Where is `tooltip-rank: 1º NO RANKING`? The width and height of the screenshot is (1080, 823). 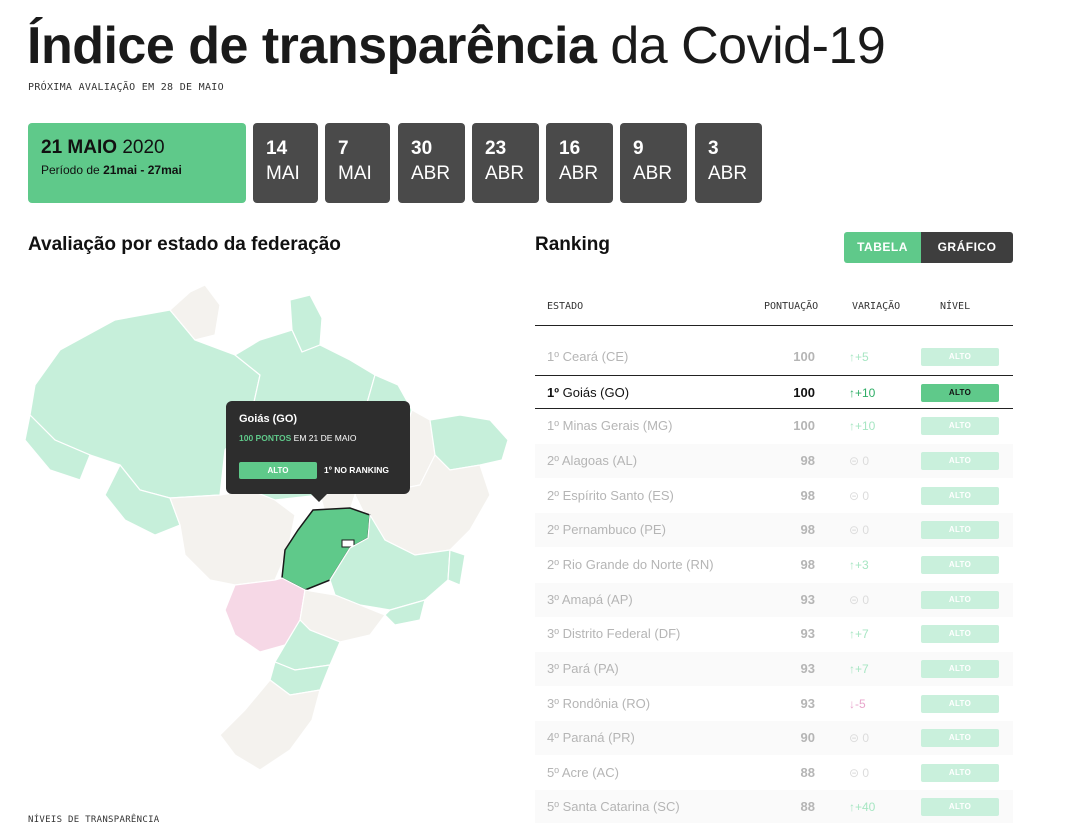
tooltip-rank: 1º NO RANKING is located at coordinates (356, 470).